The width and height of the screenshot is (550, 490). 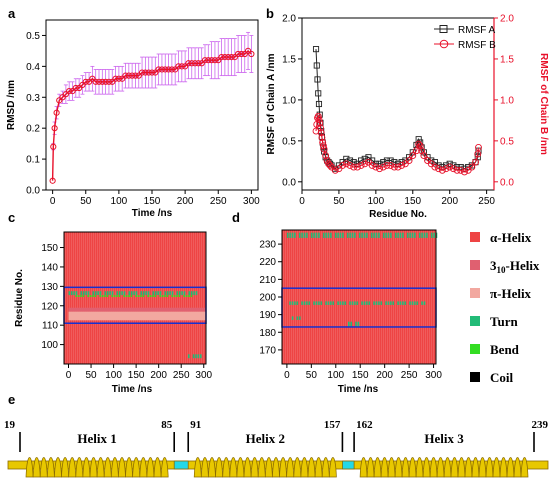 I want to click on panel-a-xlabel: Time /ns, so click(x=152, y=213).